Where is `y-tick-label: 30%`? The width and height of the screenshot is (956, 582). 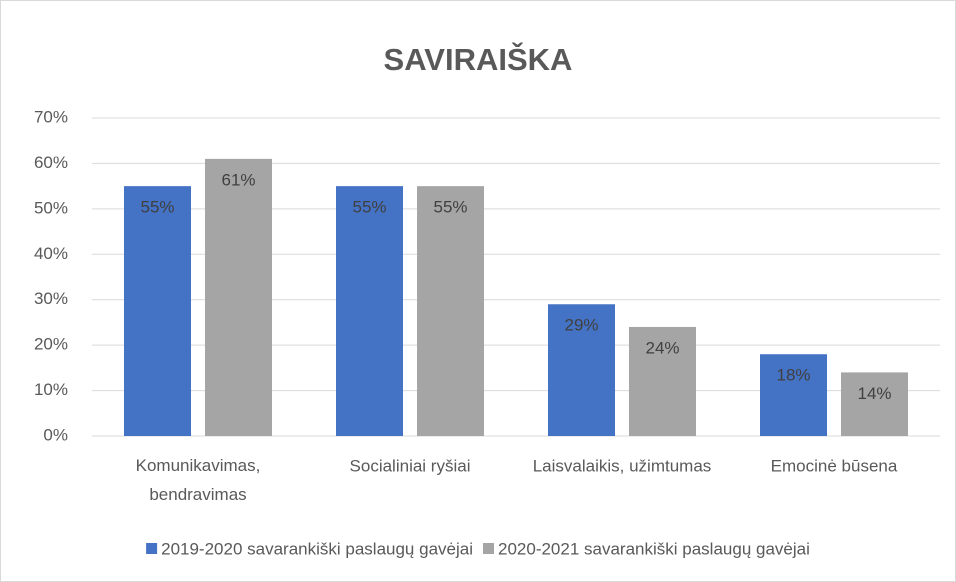 y-tick-label: 30% is located at coordinates (51, 298).